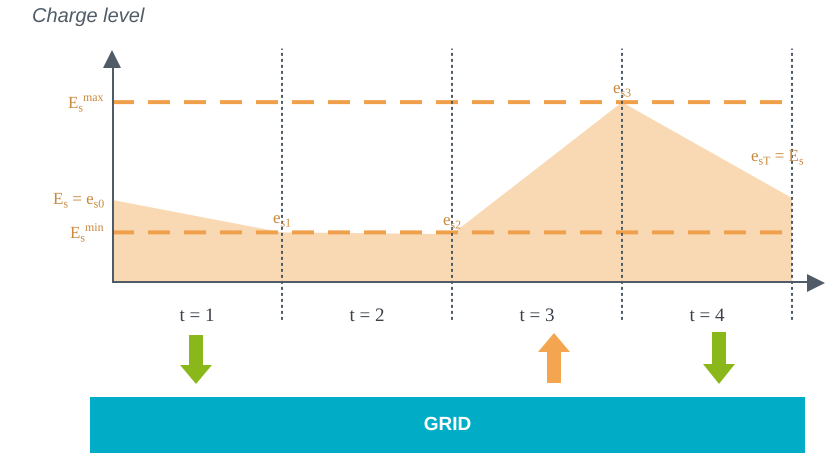 The width and height of the screenshot is (825, 453). I want to click on annotation: E$_{s}$ = e$_{s0}$, so click(78, 200).